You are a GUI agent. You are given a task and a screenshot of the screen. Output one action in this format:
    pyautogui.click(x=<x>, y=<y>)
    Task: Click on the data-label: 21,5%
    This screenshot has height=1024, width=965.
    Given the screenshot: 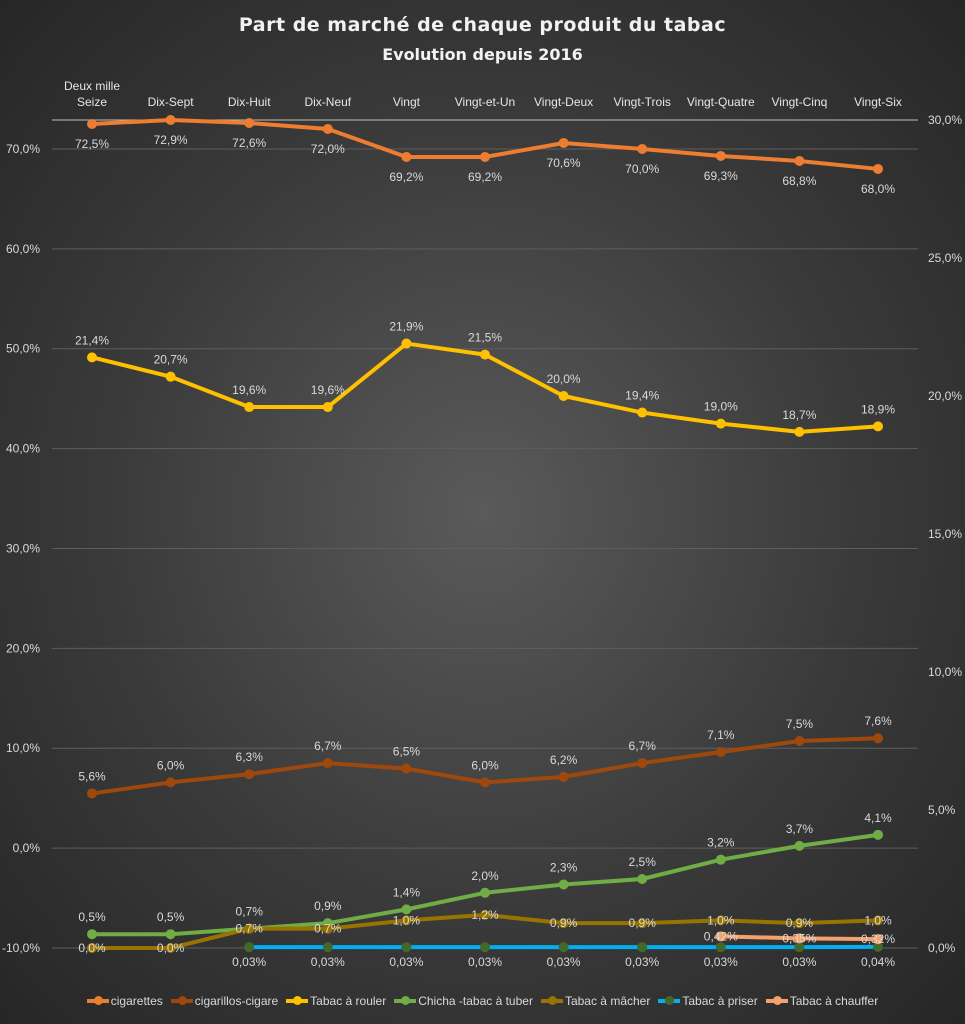 What is the action you would take?
    pyautogui.click(x=485, y=338)
    